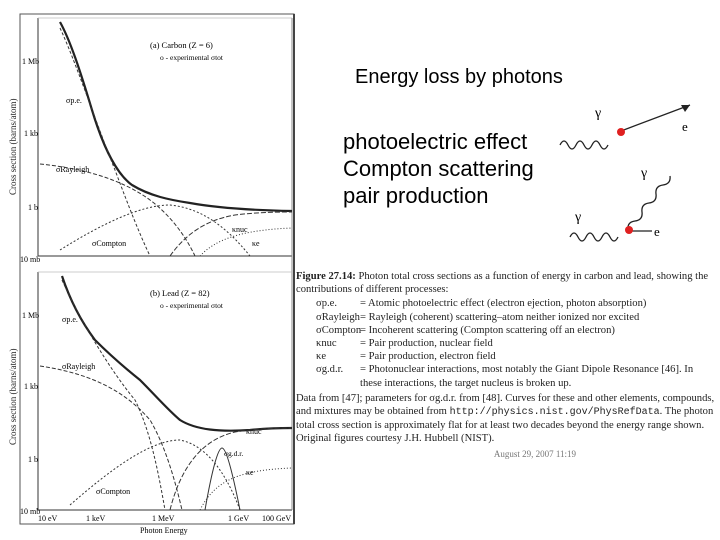 The width and height of the screenshot is (720, 540). What do you see at coordinates (180, 293) in the screenshot?
I see `panel-b-title: (b) Lead (Z = 82)` at bounding box center [180, 293].